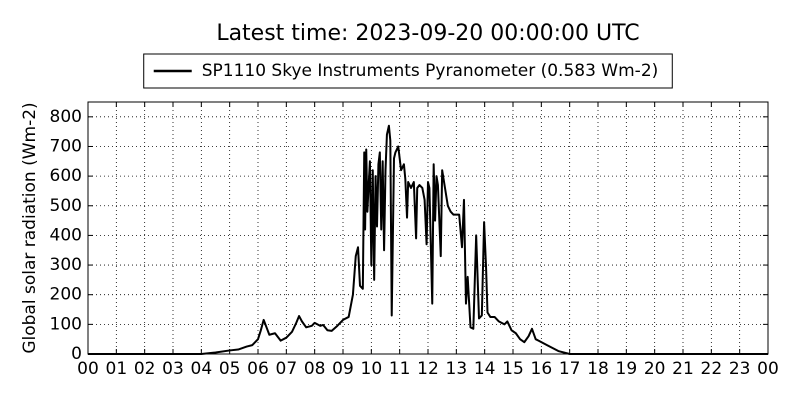 This screenshot has width=800, height=400. I want to click on x-tick-label: 22, so click(712, 369).